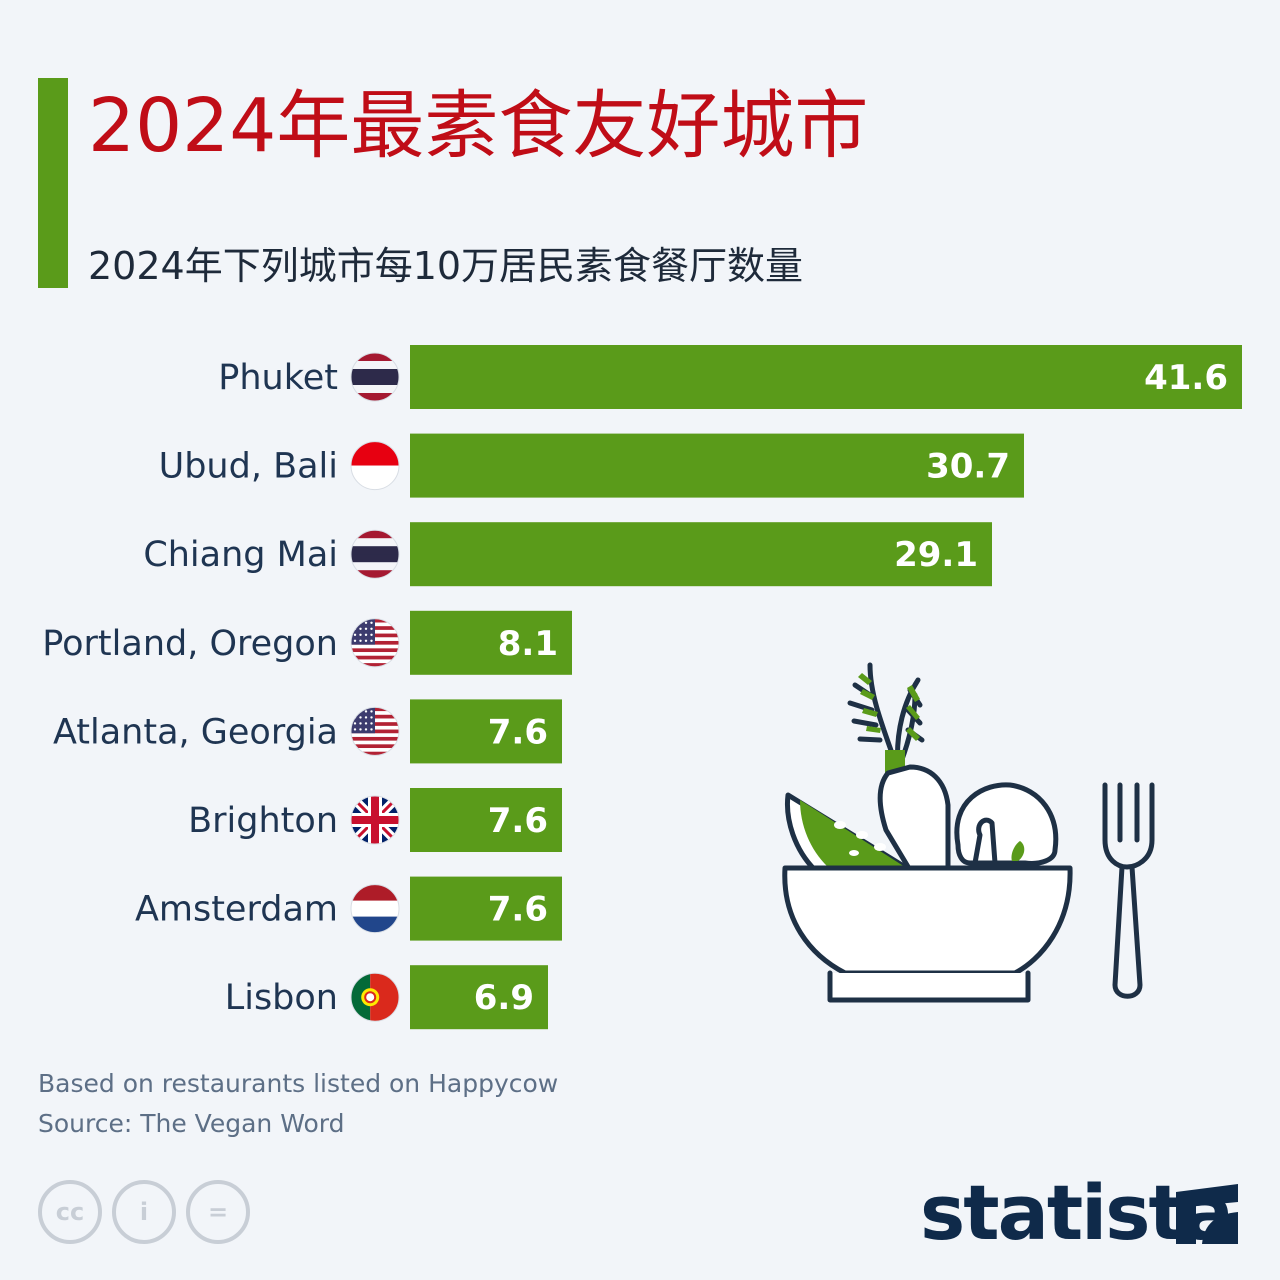 This screenshot has width=1280, height=1280. What do you see at coordinates (375, 820) in the screenshot?
I see `uk-flag-icon` at bounding box center [375, 820].